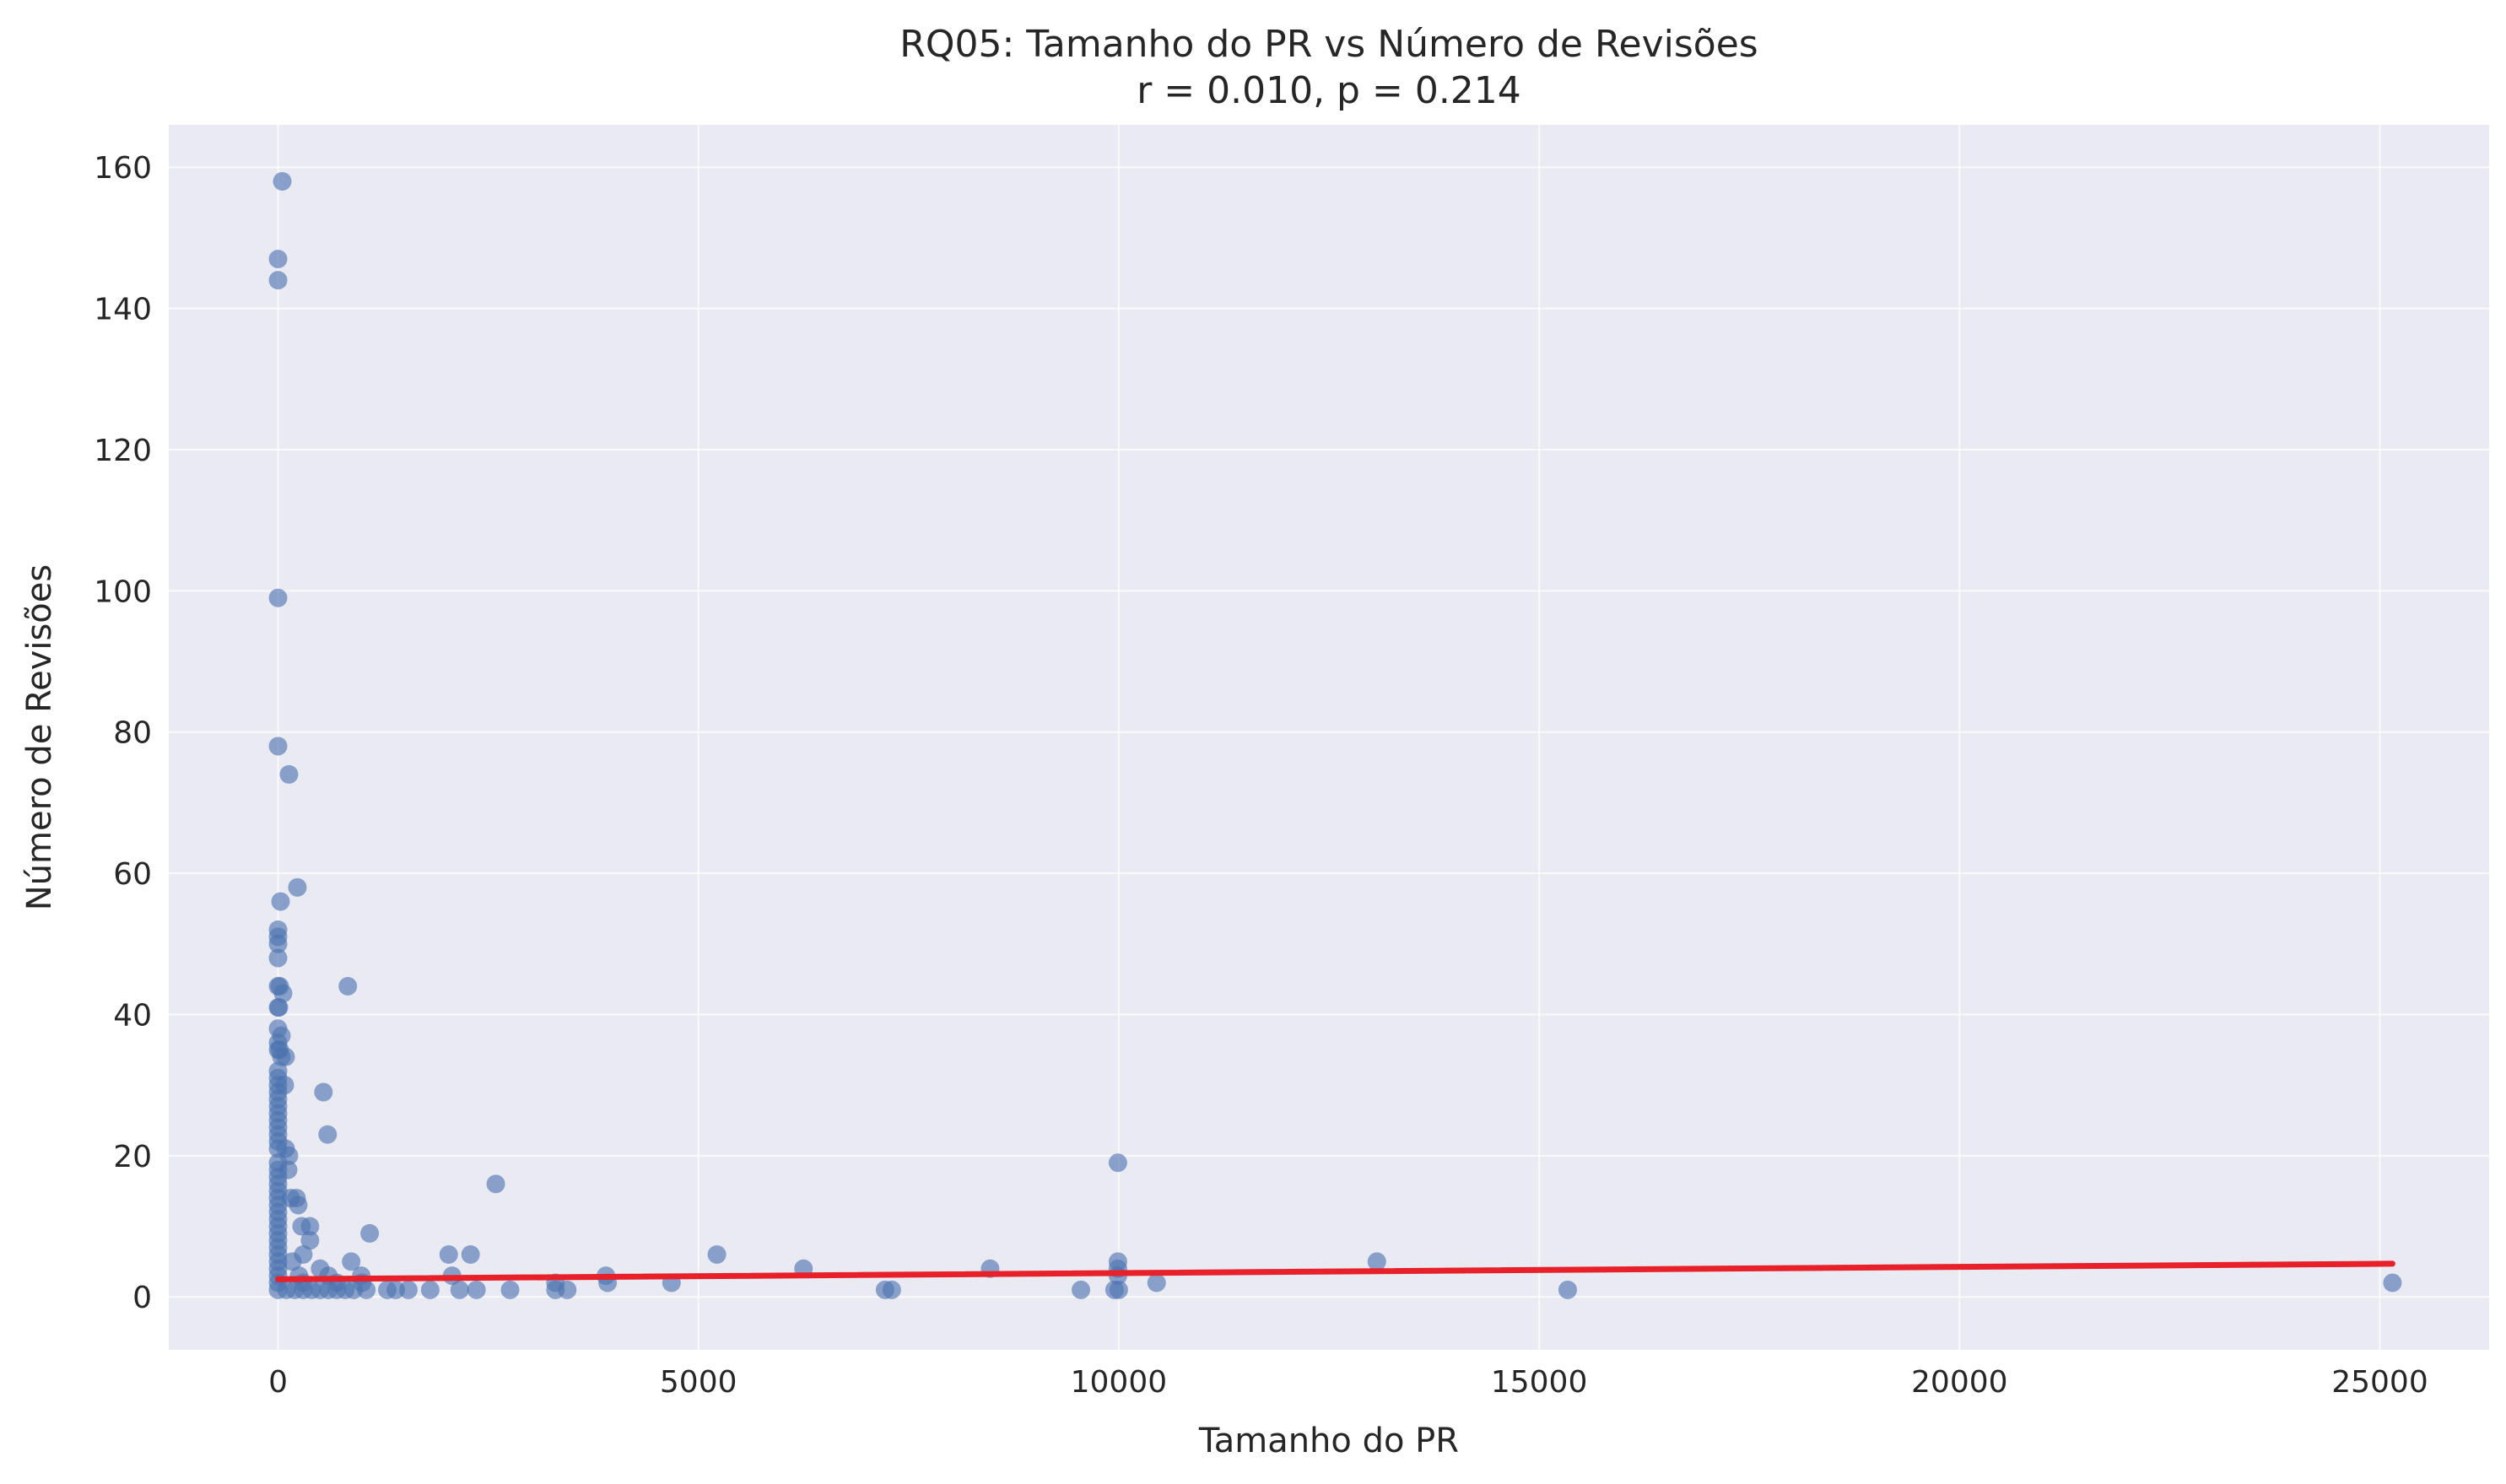  What do you see at coordinates (123, 592) in the screenshot?
I see `y-tick-label: 100` at bounding box center [123, 592].